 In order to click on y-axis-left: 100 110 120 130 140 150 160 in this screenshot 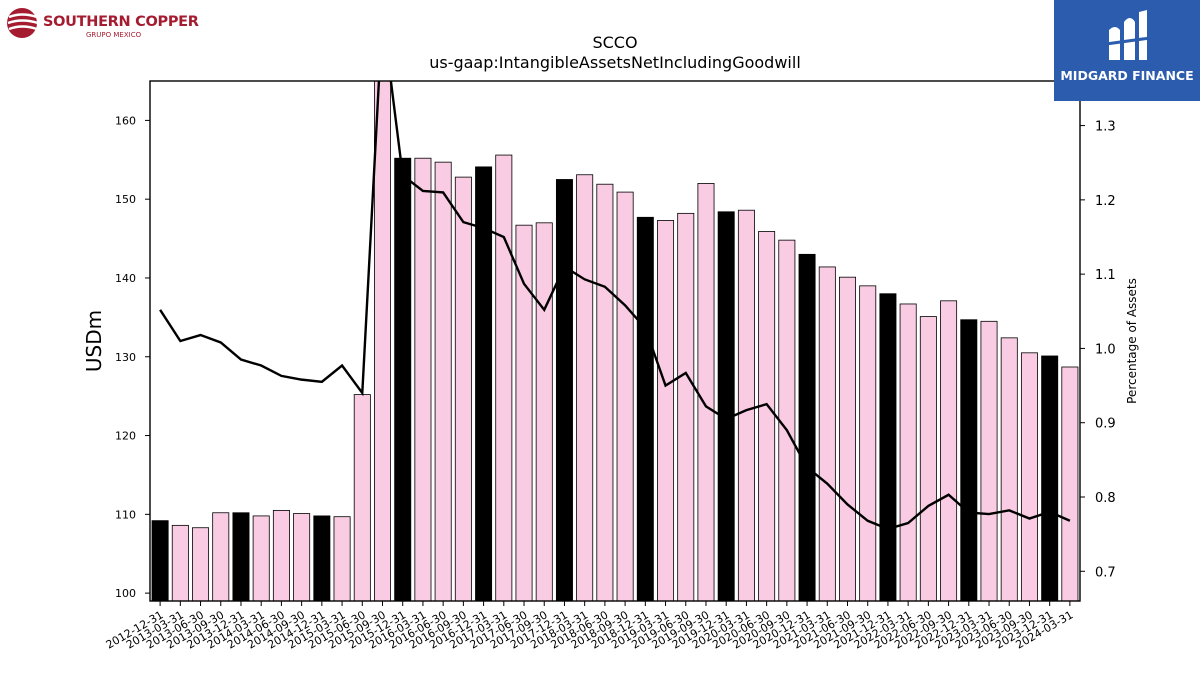, I will do `click(132, 357)`.